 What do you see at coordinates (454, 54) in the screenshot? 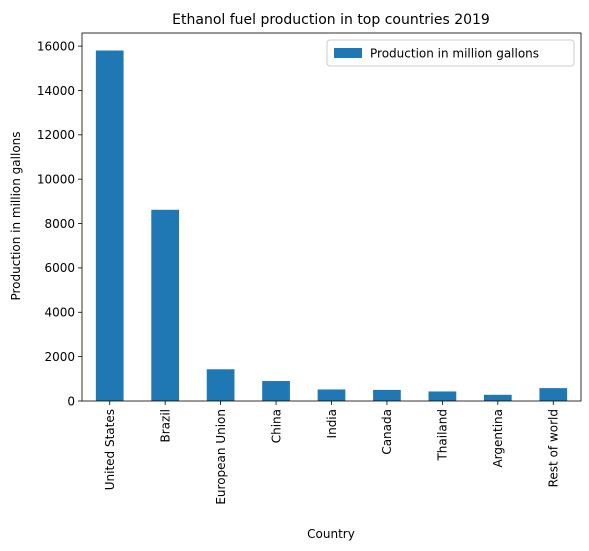
I see `legend-label: Production in million gallons` at bounding box center [454, 54].